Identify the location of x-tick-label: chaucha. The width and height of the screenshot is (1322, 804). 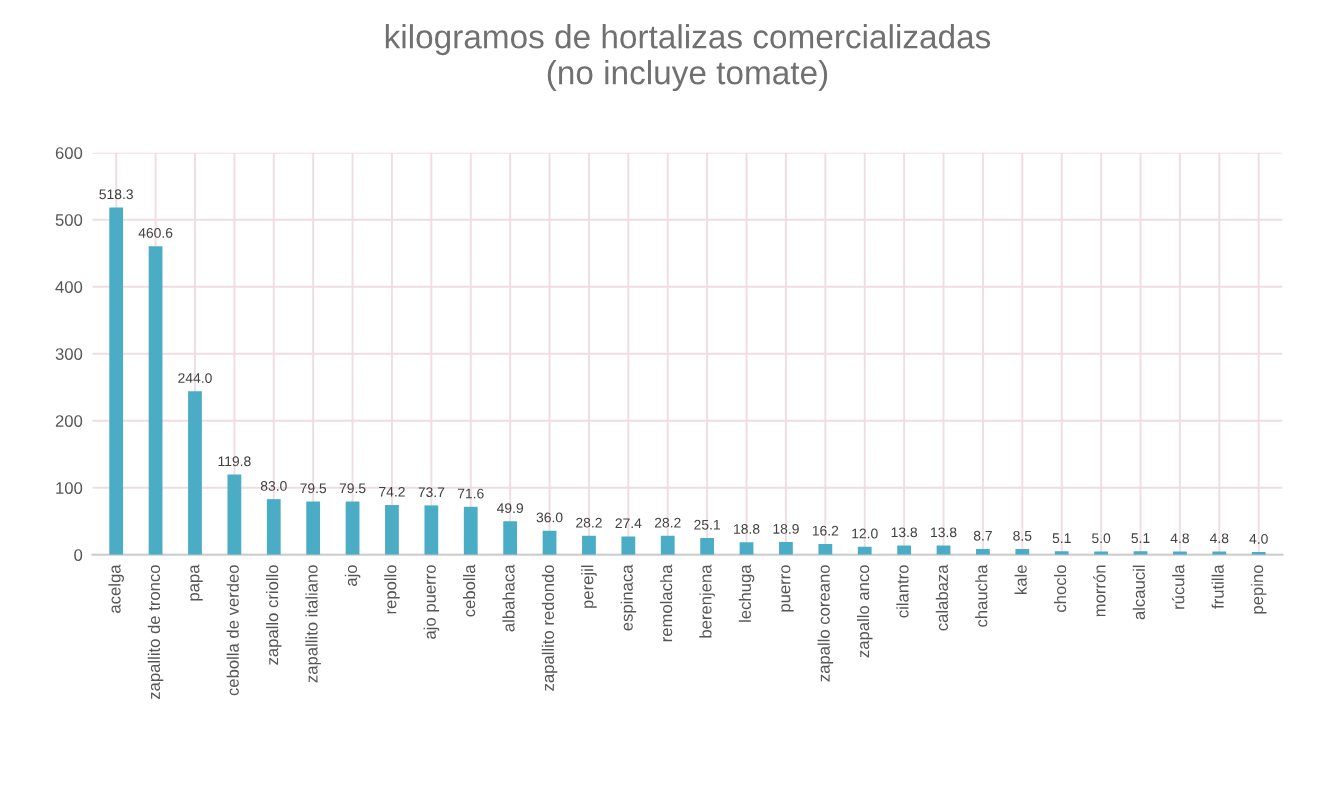
(981, 595).